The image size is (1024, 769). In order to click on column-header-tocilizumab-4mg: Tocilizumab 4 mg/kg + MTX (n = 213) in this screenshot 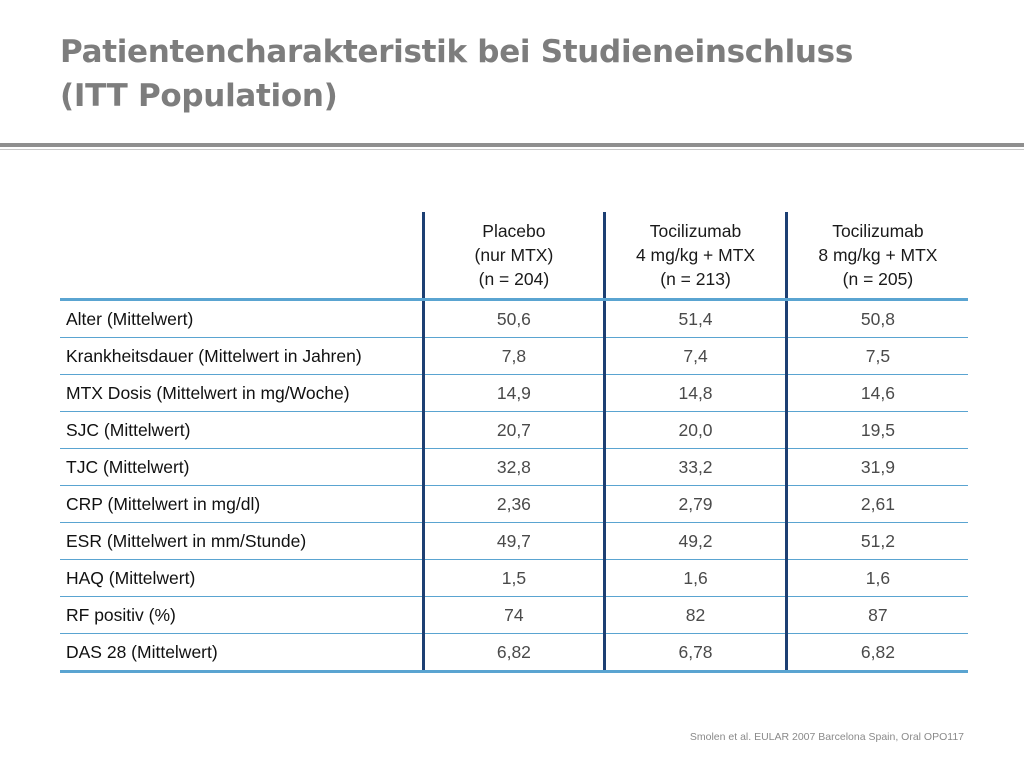, I will do `click(695, 256)`.